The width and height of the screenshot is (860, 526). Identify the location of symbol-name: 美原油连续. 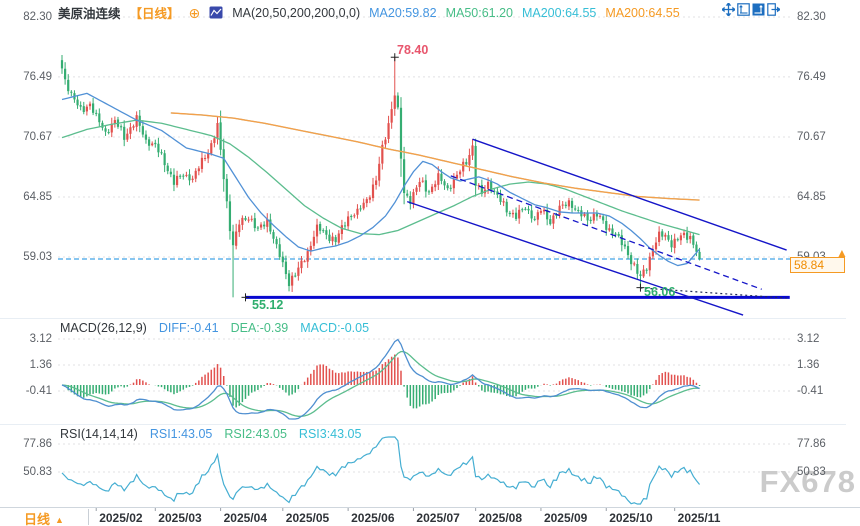
(89, 14).